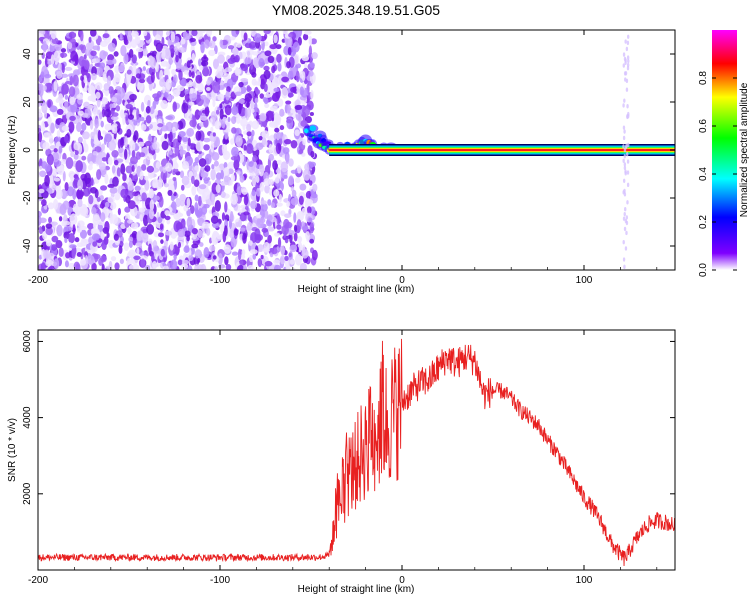 The width and height of the screenshot is (750, 600). What do you see at coordinates (27, 417) in the screenshot?
I see `snr-y-tick-label: 4000` at bounding box center [27, 417].